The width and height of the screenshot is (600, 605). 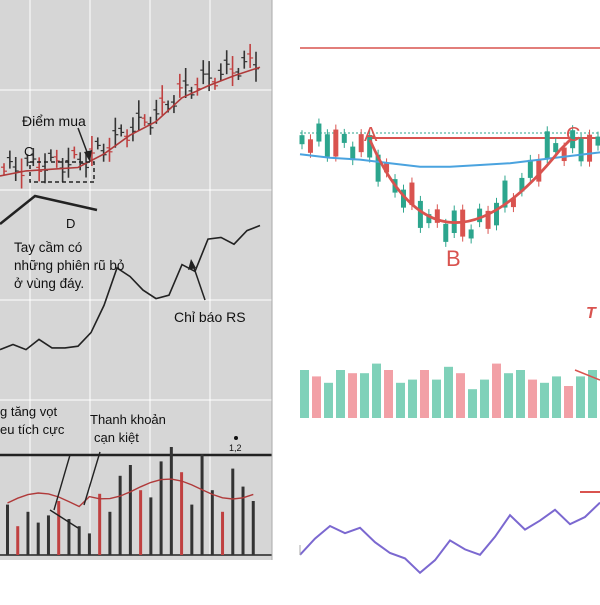 What do you see at coordinates (210, 317) in the screenshot?
I see `rs-indicator-label: Chỉ báo RS` at bounding box center [210, 317].